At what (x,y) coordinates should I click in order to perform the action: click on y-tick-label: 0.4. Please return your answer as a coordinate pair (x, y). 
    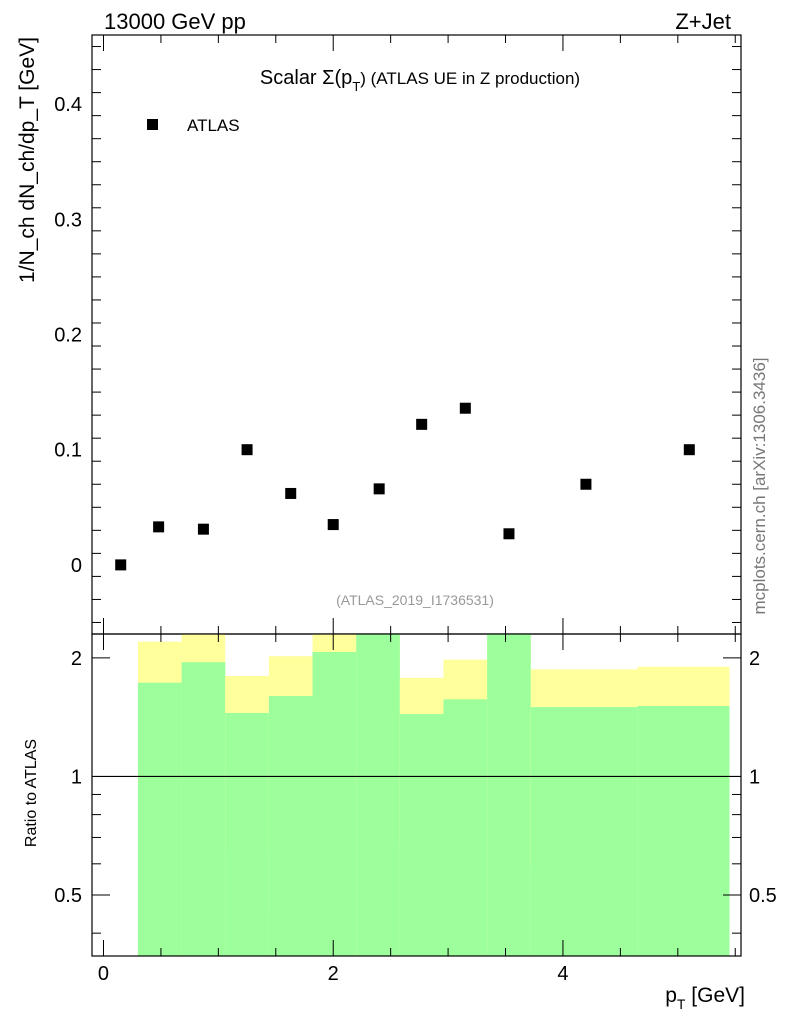
    Looking at the image, I should click on (68, 105).